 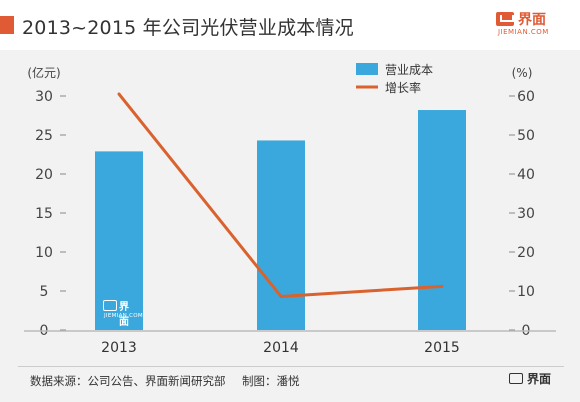 I want to click on bar-2014, so click(x=281, y=235).